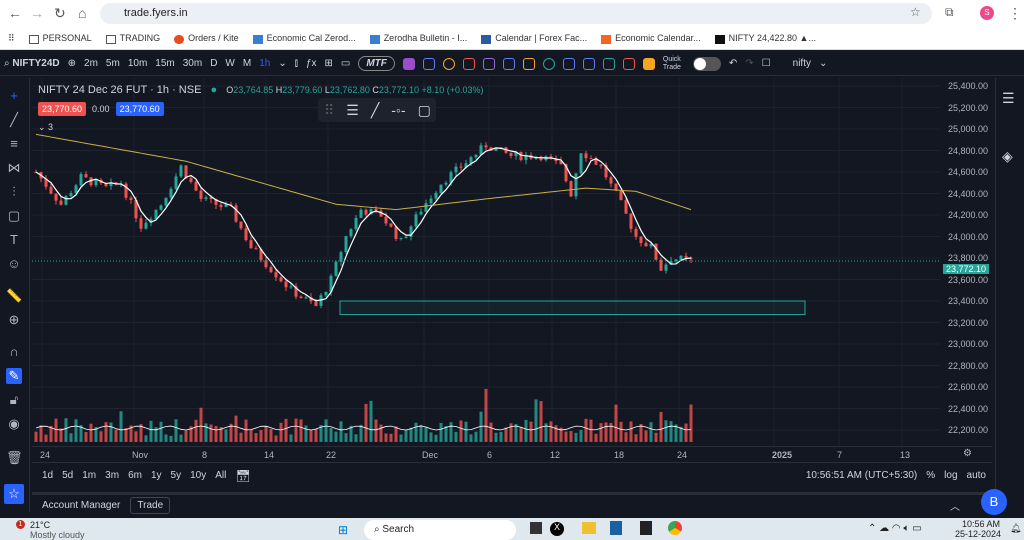  What do you see at coordinates (14, 494) in the screenshot?
I see `watchlist-star-icon: ☆` at bounding box center [14, 494].